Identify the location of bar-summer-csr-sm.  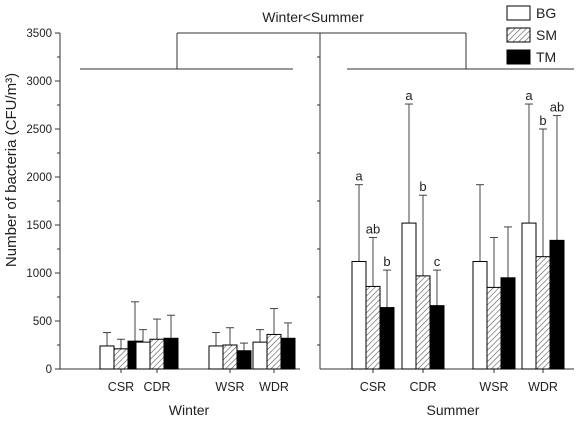
(373, 327).